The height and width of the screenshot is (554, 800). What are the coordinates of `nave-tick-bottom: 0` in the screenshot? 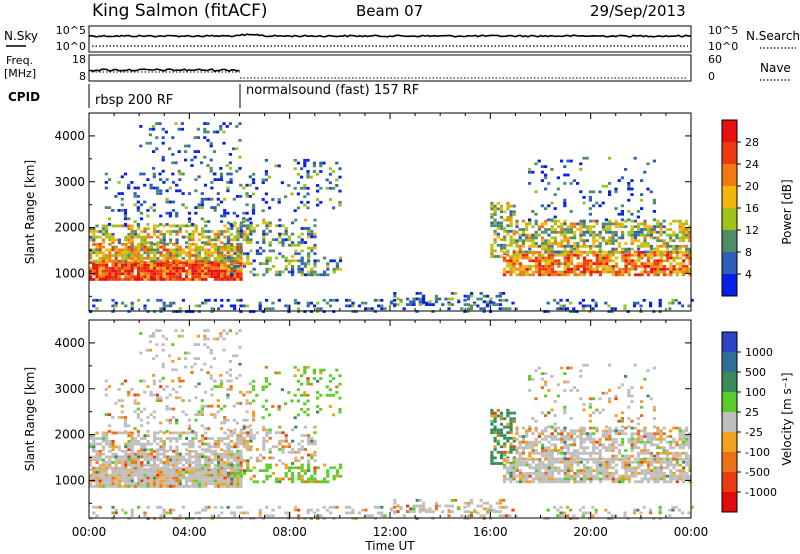 It's located at (711, 76).